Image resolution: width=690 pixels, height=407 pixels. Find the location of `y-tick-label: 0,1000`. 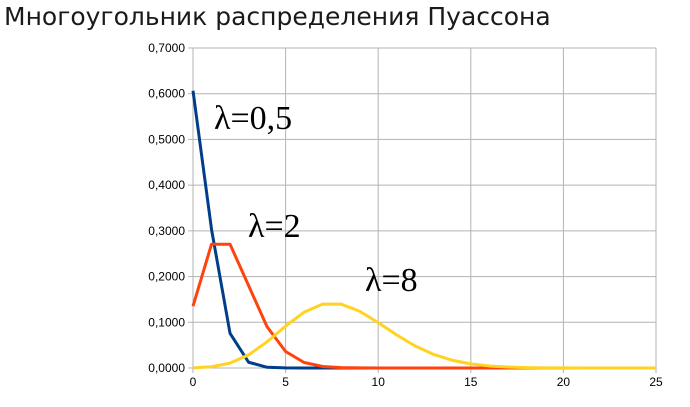

y-tick-label: 0,1000 is located at coordinates (166, 322).